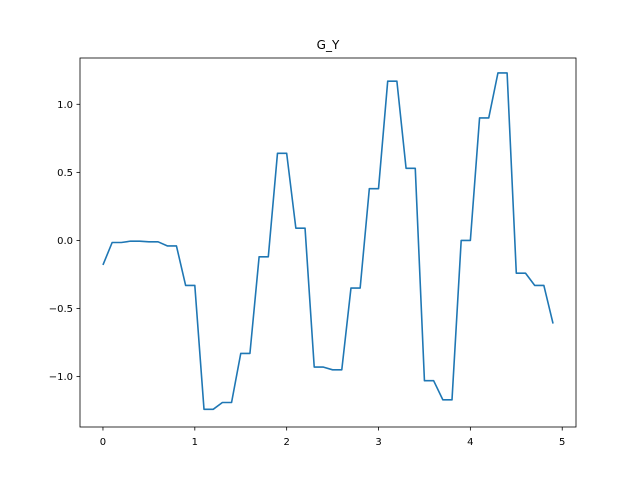 The width and height of the screenshot is (640, 480). Describe the element at coordinates (470, 442) in the screenshot. I see `x-tick-label: 4` at that location.